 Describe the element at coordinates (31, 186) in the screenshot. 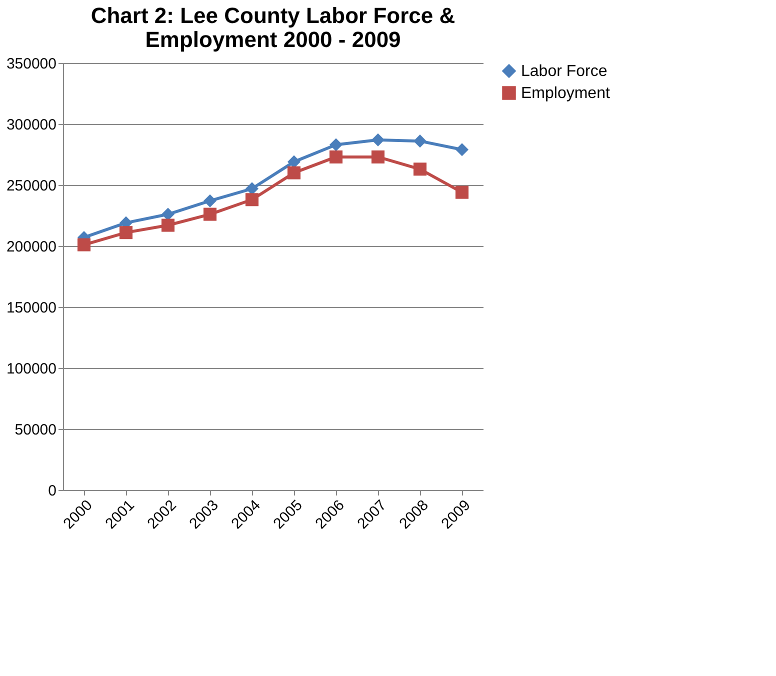

I see `y-tick-label: 250000` at that location.